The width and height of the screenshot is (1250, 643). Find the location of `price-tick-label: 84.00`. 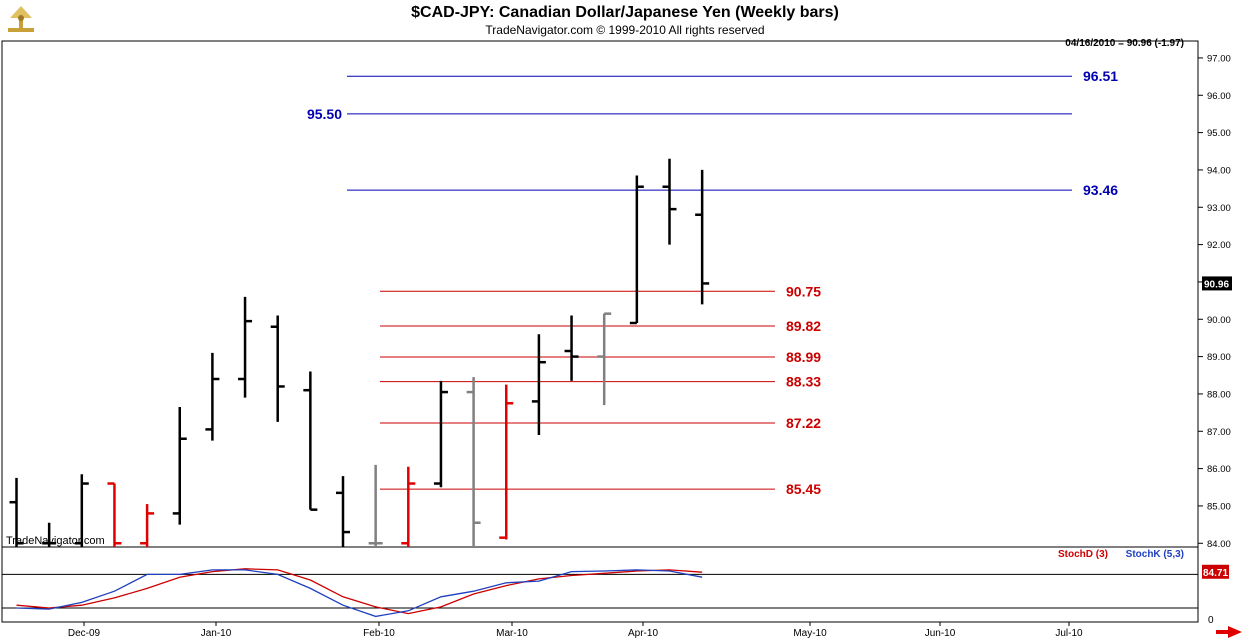

price-tick-label: 84.00 is located at coordinates (1219, 544).